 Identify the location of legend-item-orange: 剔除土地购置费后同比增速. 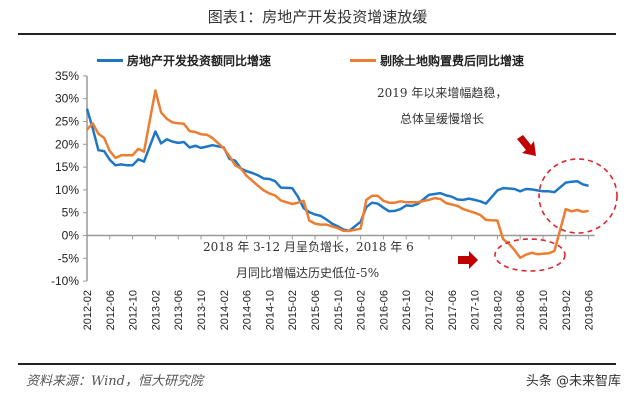
(437, 60).